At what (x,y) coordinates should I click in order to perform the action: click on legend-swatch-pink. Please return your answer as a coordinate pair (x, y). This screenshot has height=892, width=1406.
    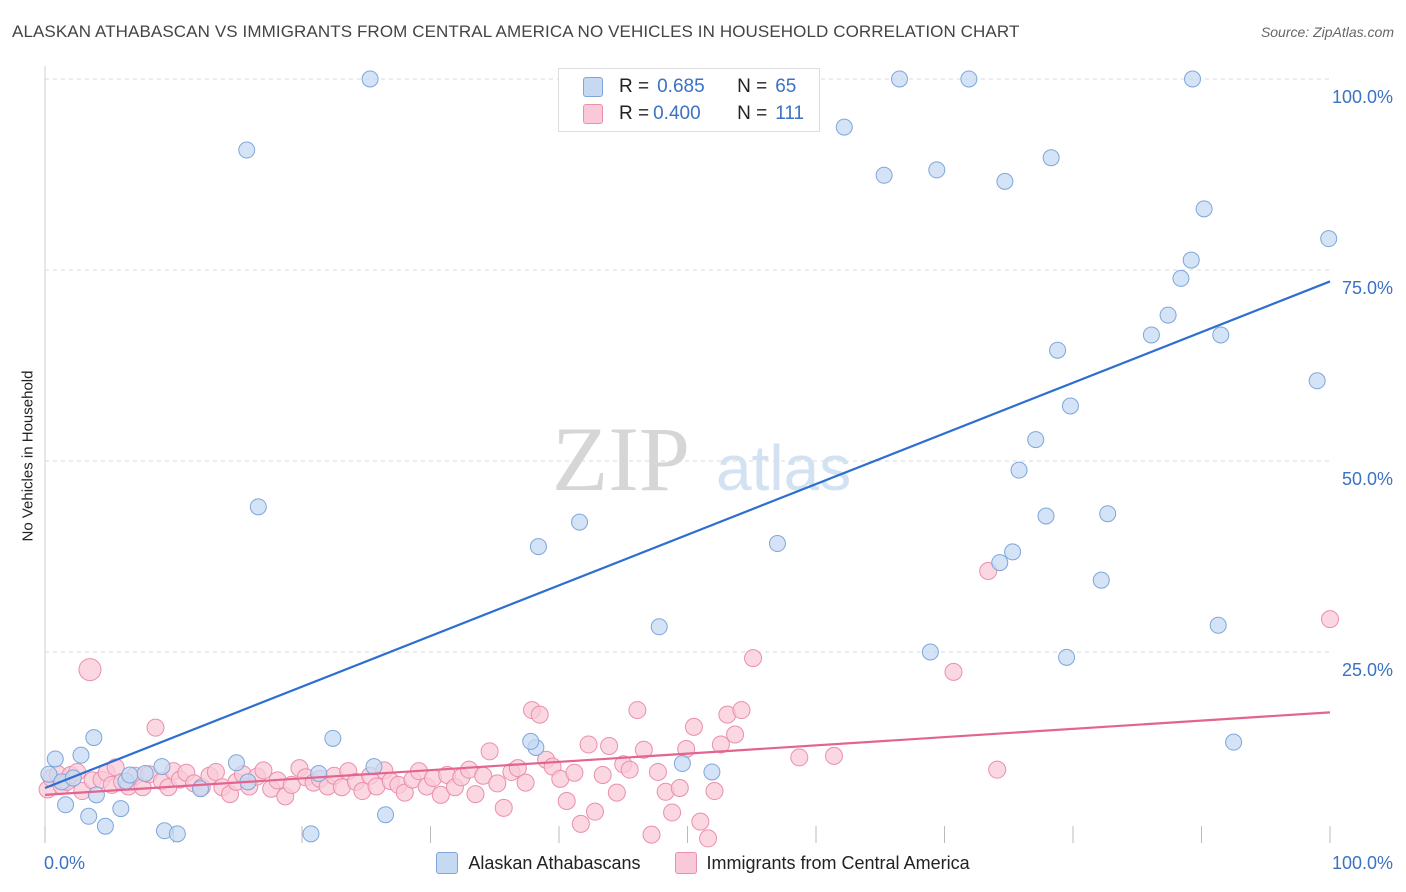
    Looking at the image, I should click on (593, 114).